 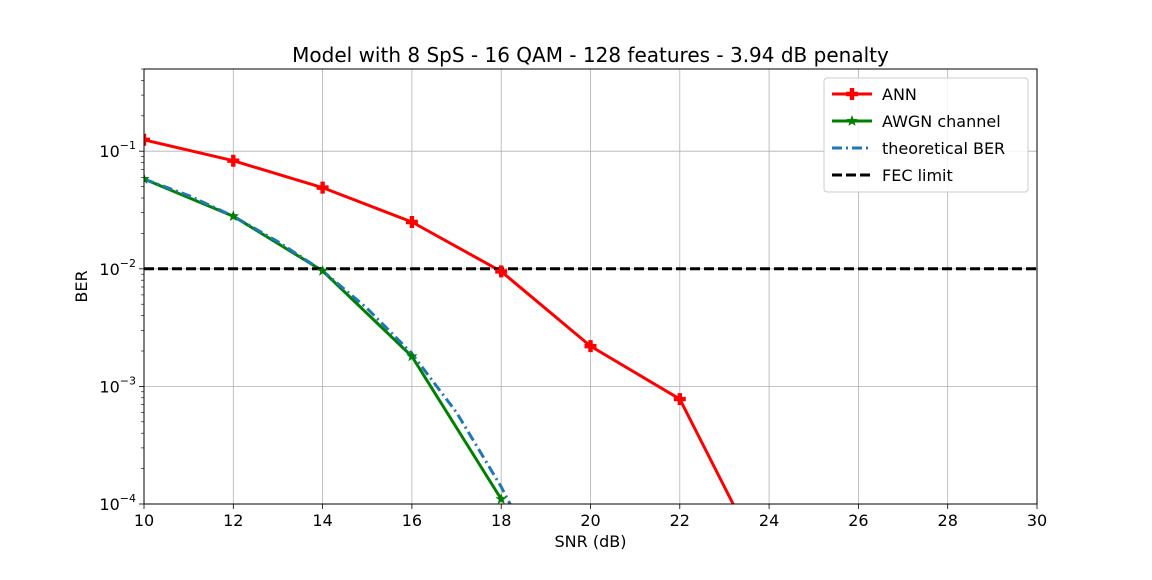 What do you see at coordinates (943, 148) in the screenshot?
I see `legend-label: theoretical BER` at bounding box center [943, 148].